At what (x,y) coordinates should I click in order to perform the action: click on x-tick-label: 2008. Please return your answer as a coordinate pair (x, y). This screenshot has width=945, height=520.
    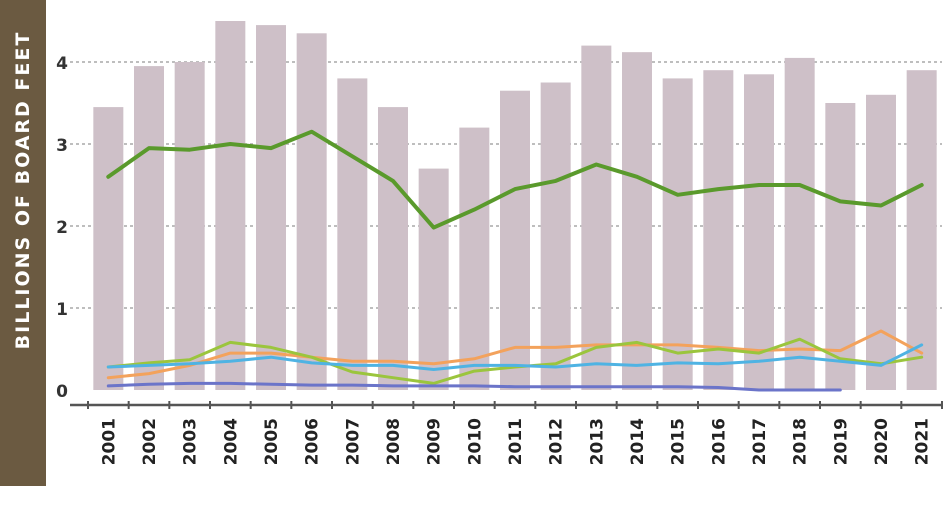
    Looking at the image, I should click on (394, 441).